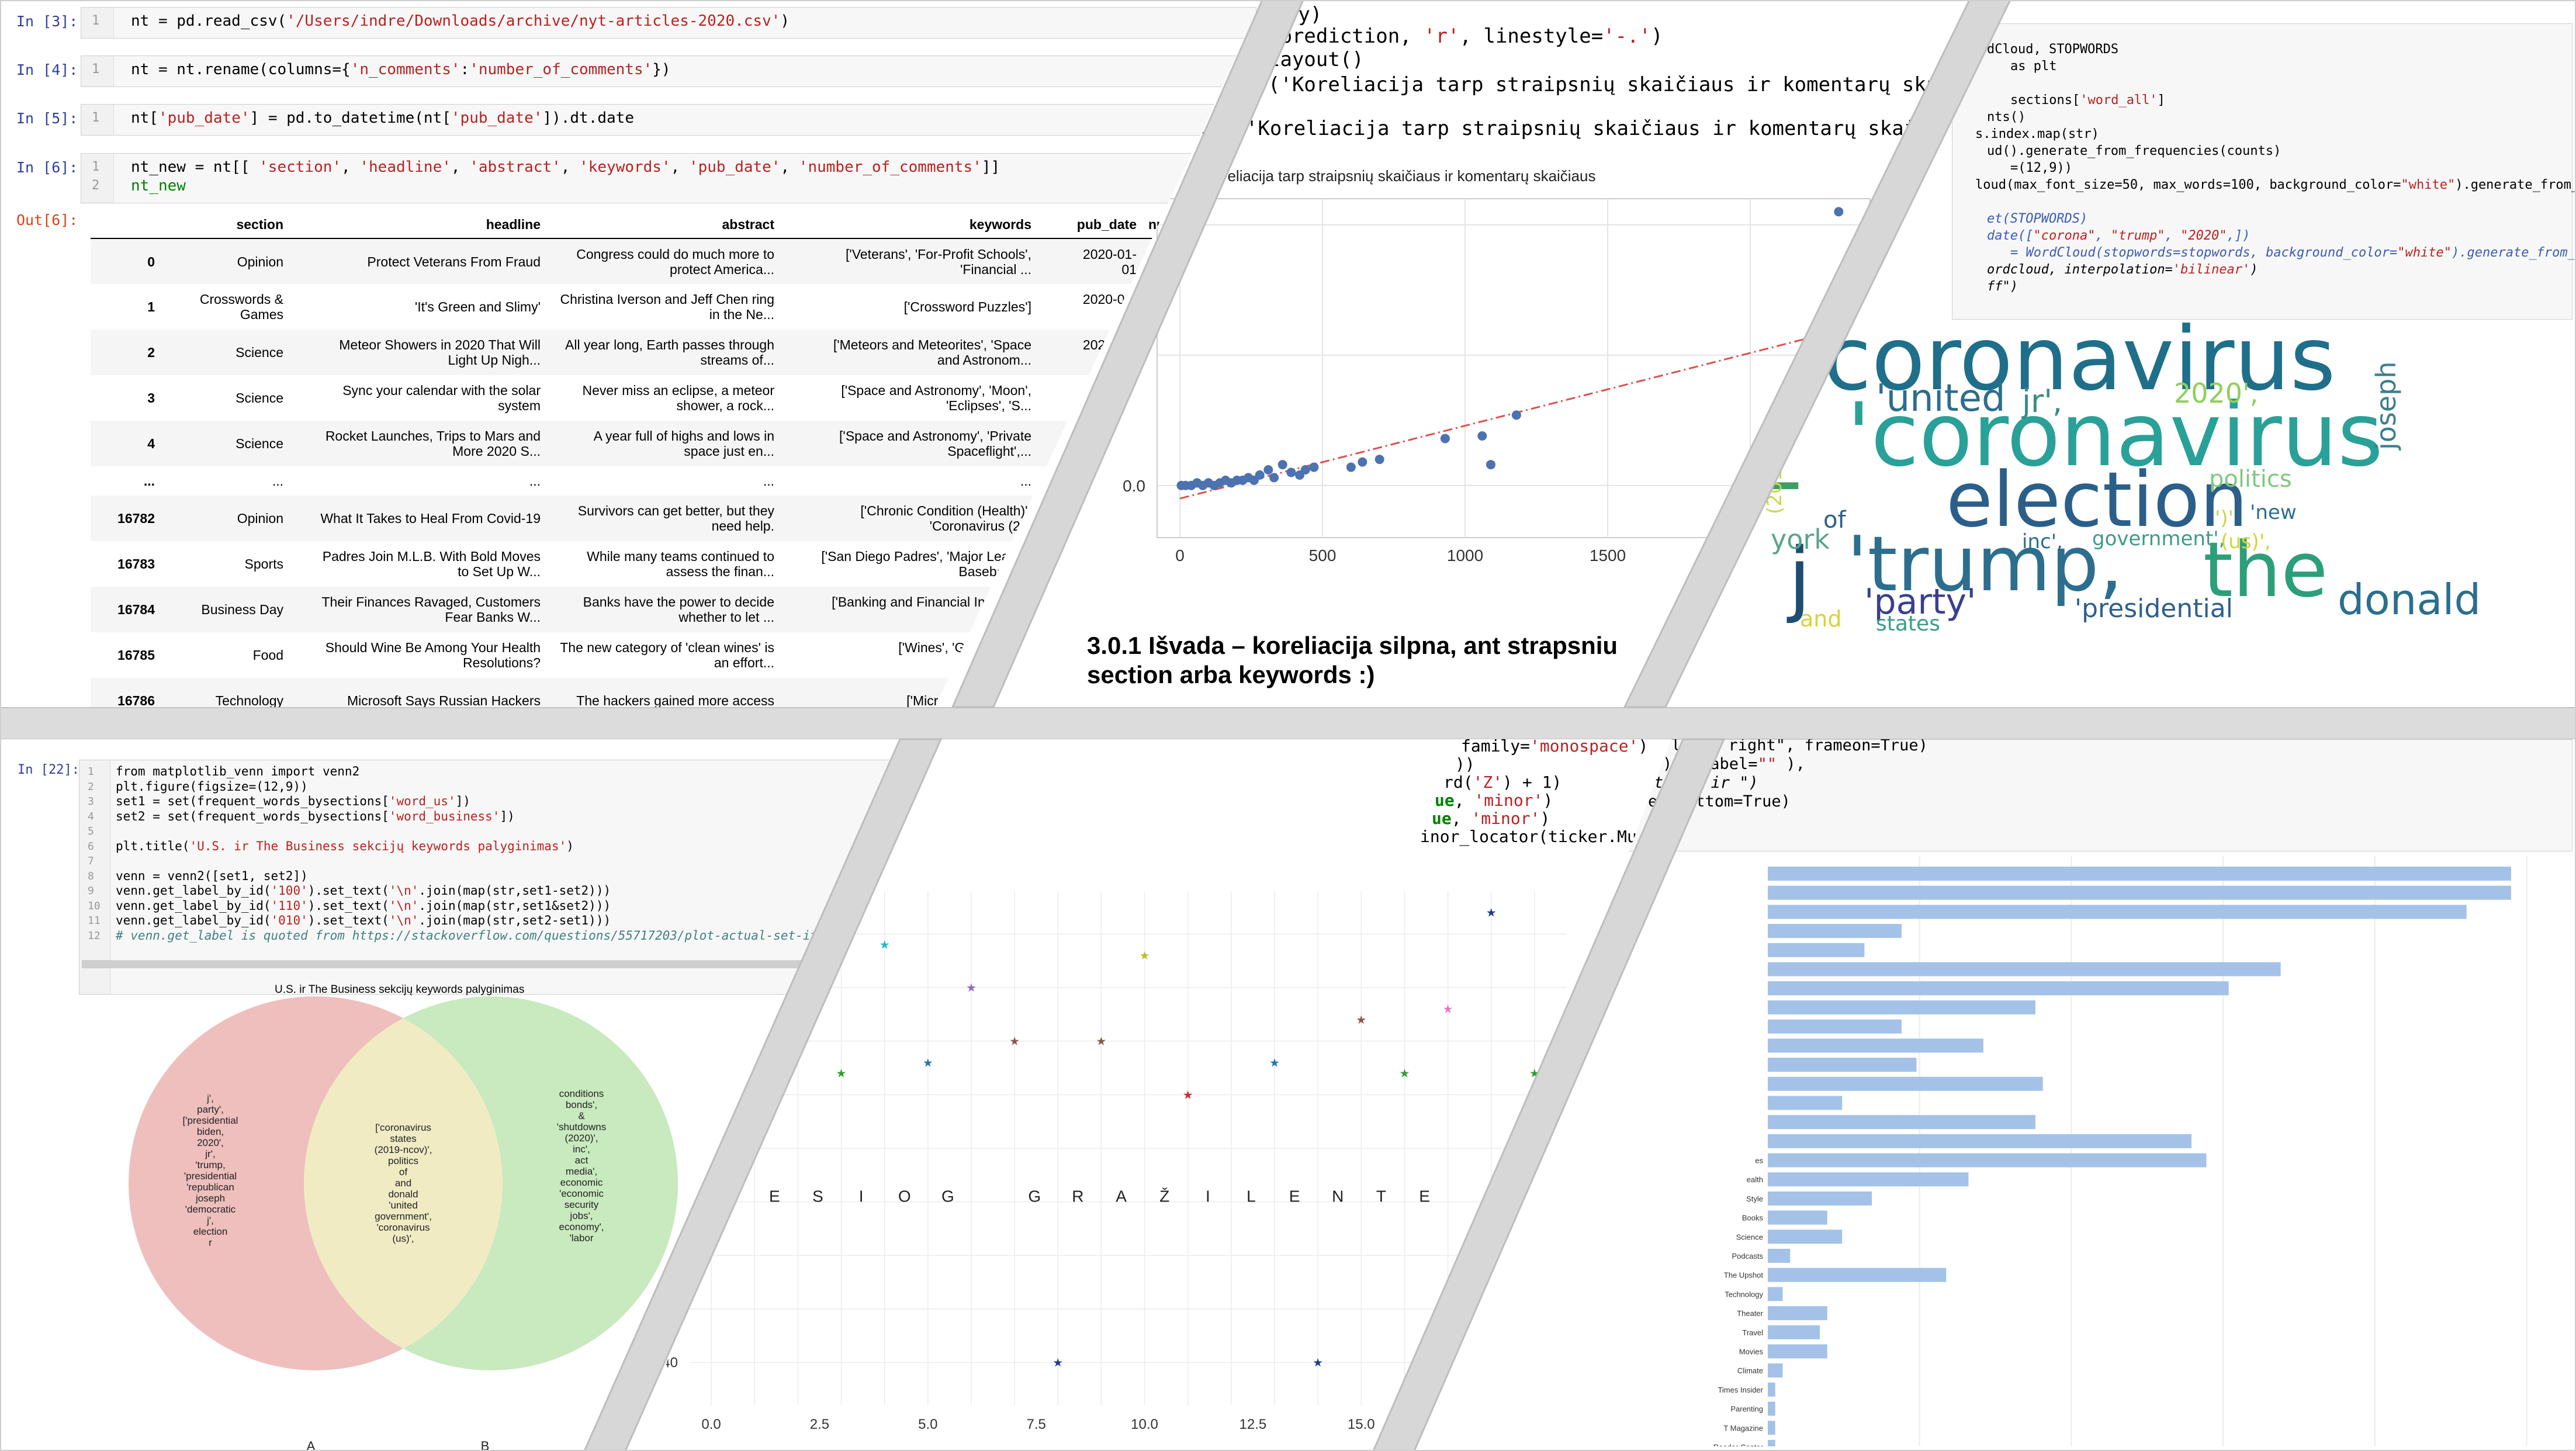 This screenshot has height=1451, width=2576. I want to click on code-line: et(STOPWORDS), so click(2037, 219).